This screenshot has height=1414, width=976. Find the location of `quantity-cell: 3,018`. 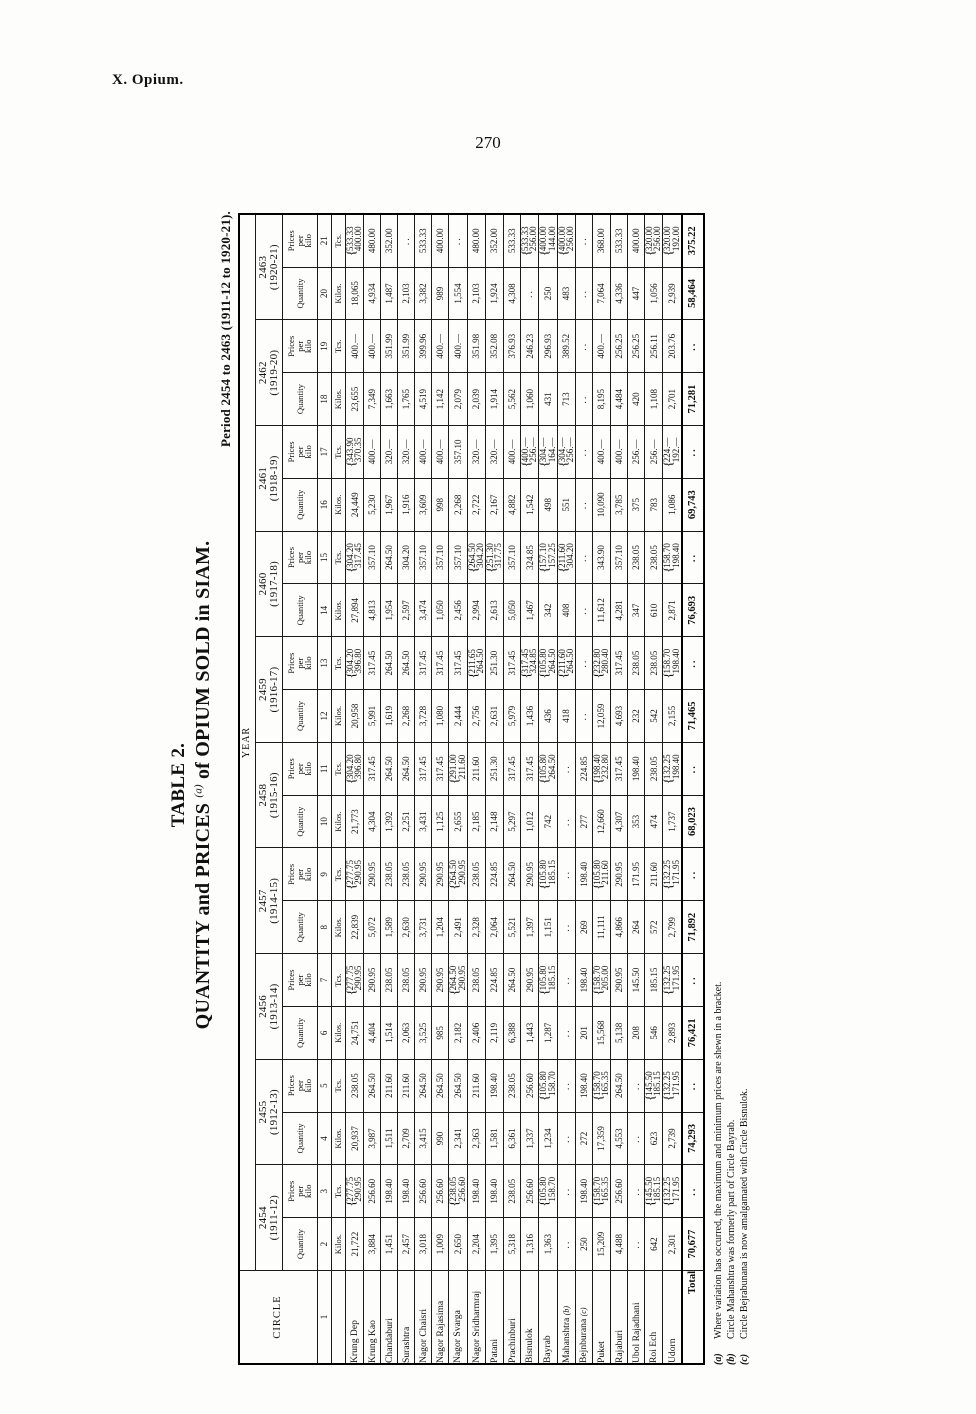

quantity-cell: 3,018 is located at coordinates (423, 1244).